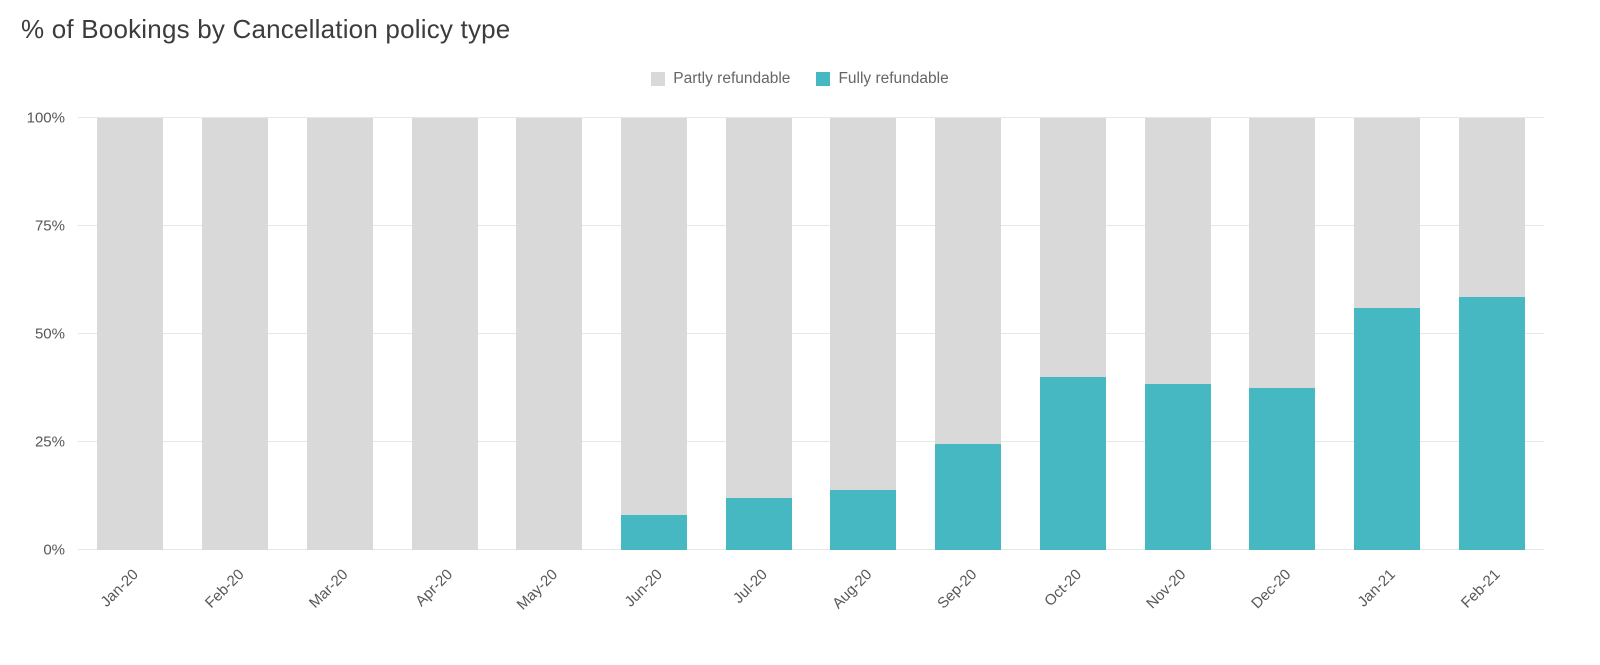 The height and width of the screenshot is (665, 1600). I want to click on x-slot-feb-21: Feb-21, so click(1491, 607).